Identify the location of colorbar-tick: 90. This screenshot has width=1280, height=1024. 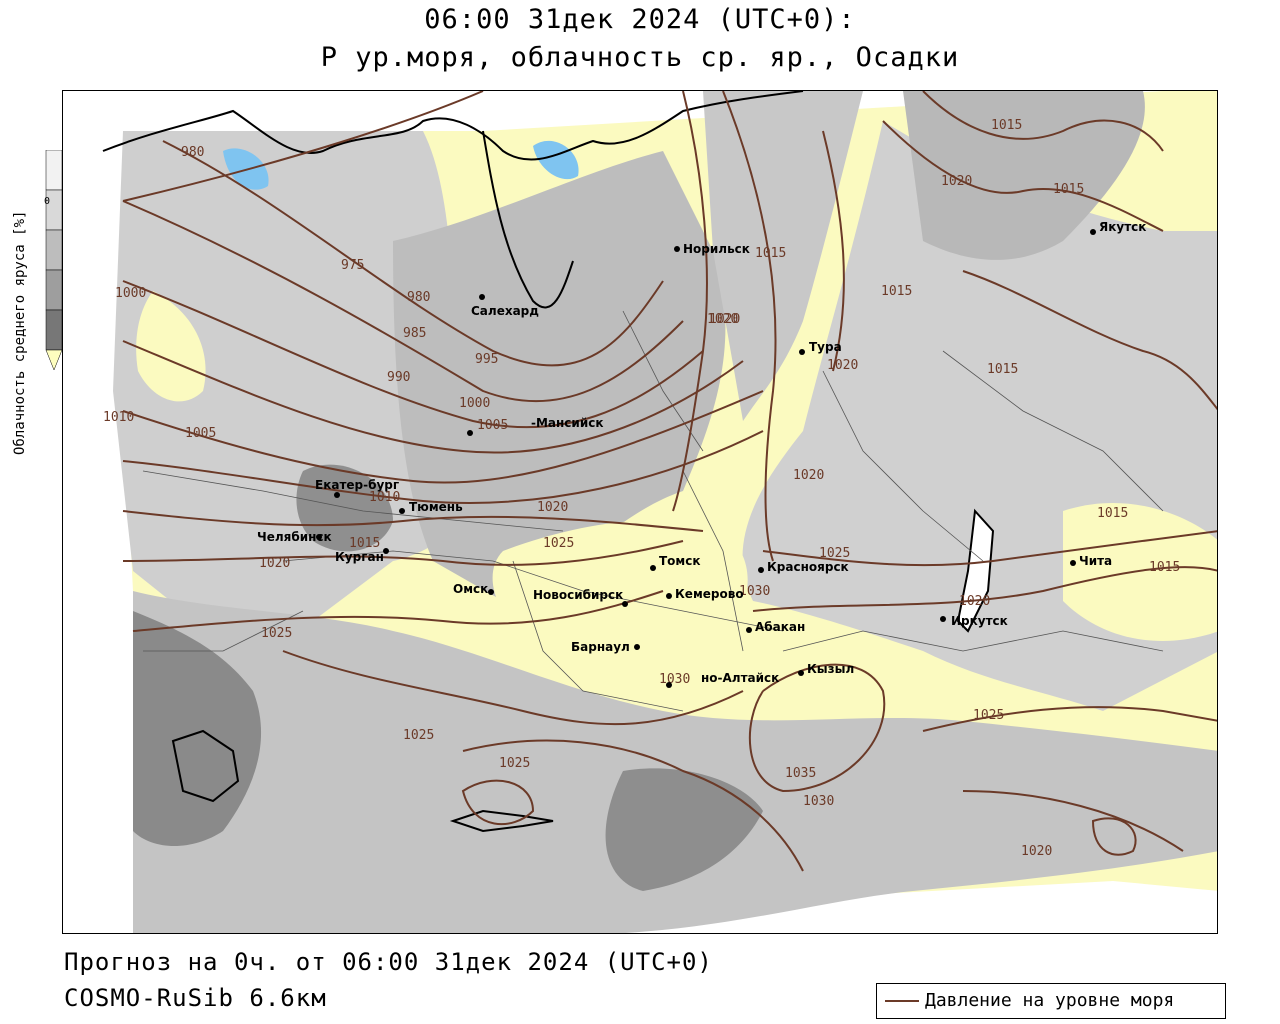
(47, 201).